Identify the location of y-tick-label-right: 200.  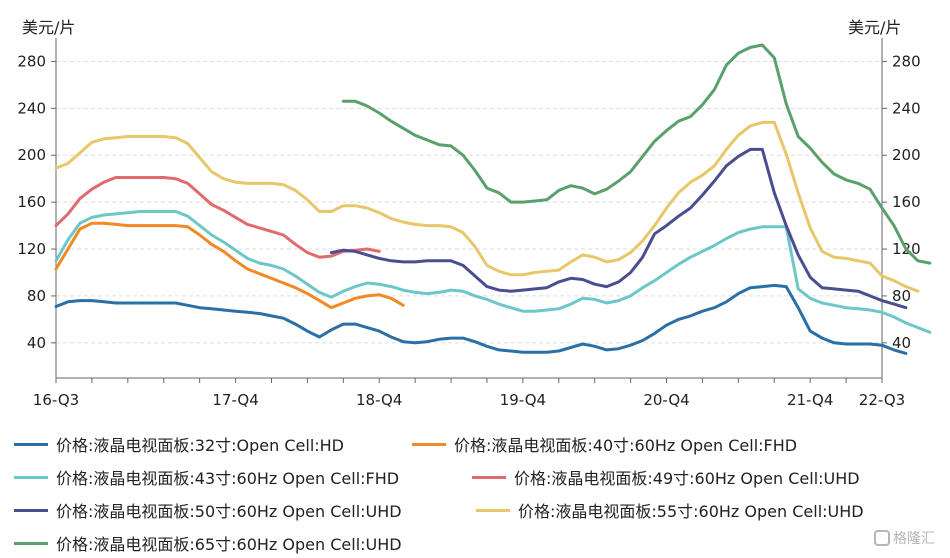
(906, 155).